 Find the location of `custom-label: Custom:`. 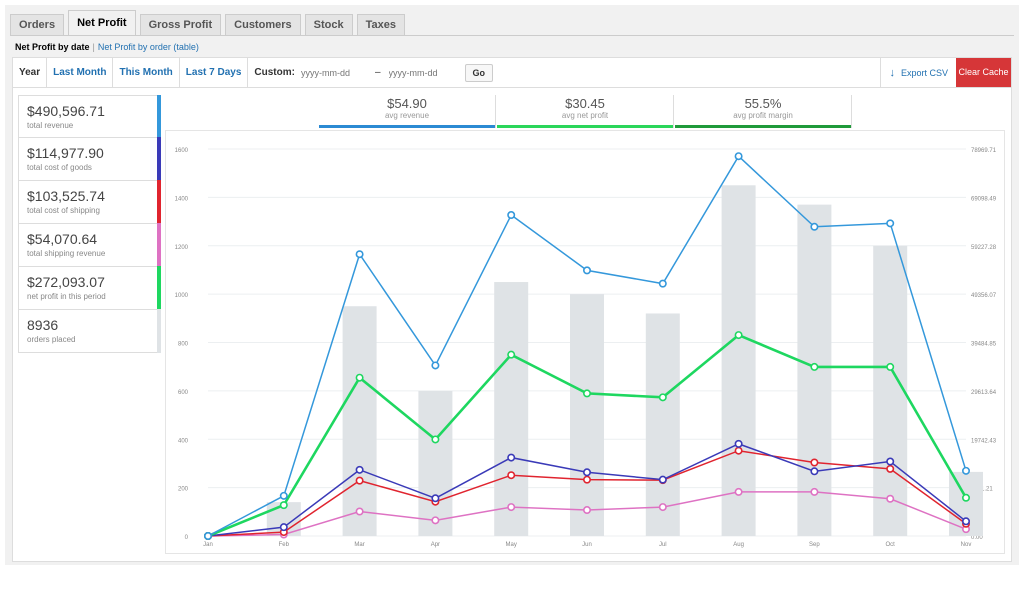

custom-label: Custom: is located at coordinates (274, 72).